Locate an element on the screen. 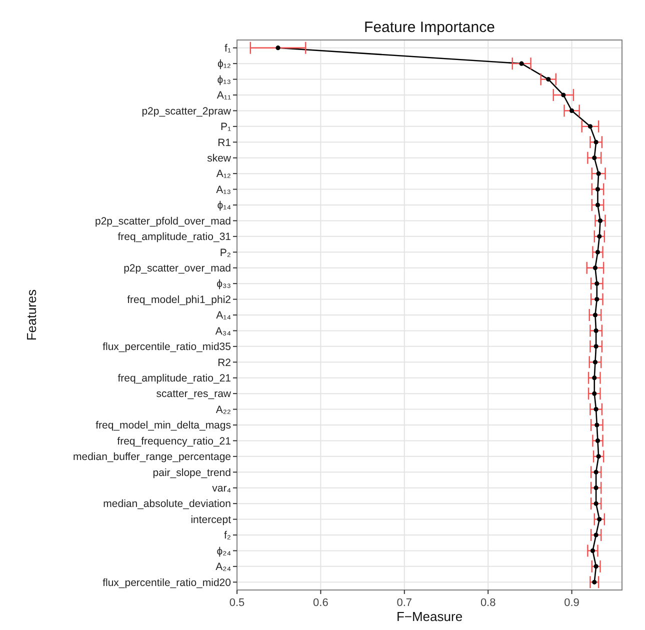 This screenshot has height=630, width=645. y-tick-label: ϕ₃₃ is located at coordinates (223, 284).